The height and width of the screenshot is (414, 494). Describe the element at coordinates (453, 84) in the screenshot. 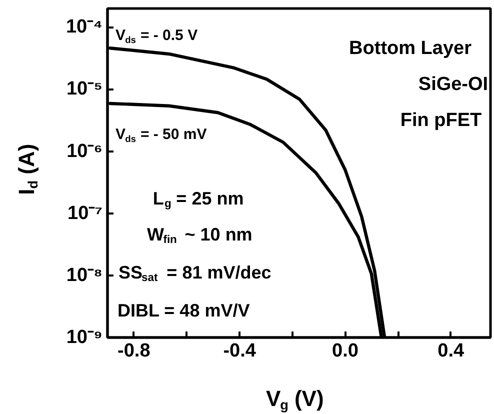

I see `annotation: SiGe-OI` at that location.